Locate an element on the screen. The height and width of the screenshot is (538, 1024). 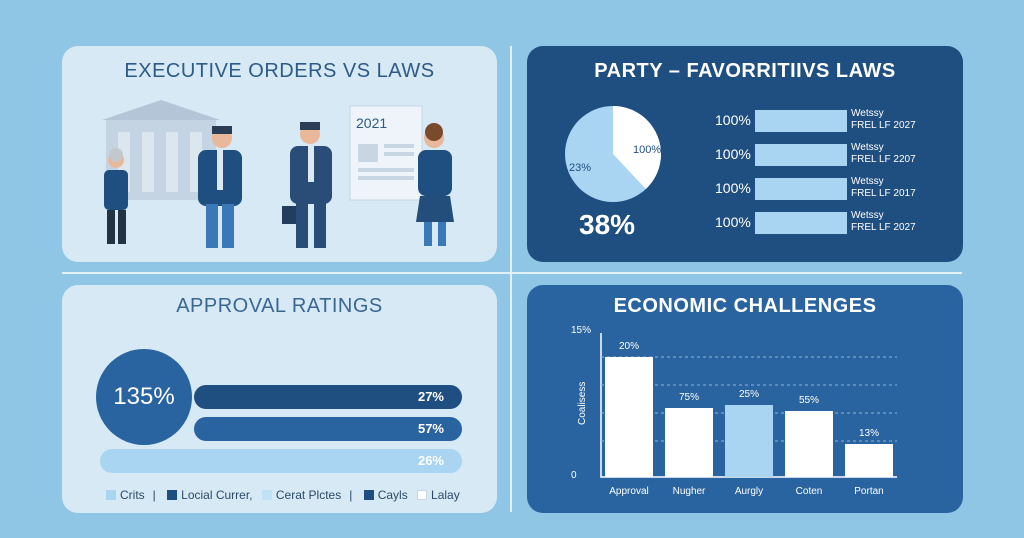
person-man-light-suit is located at coordinates (220, 187).